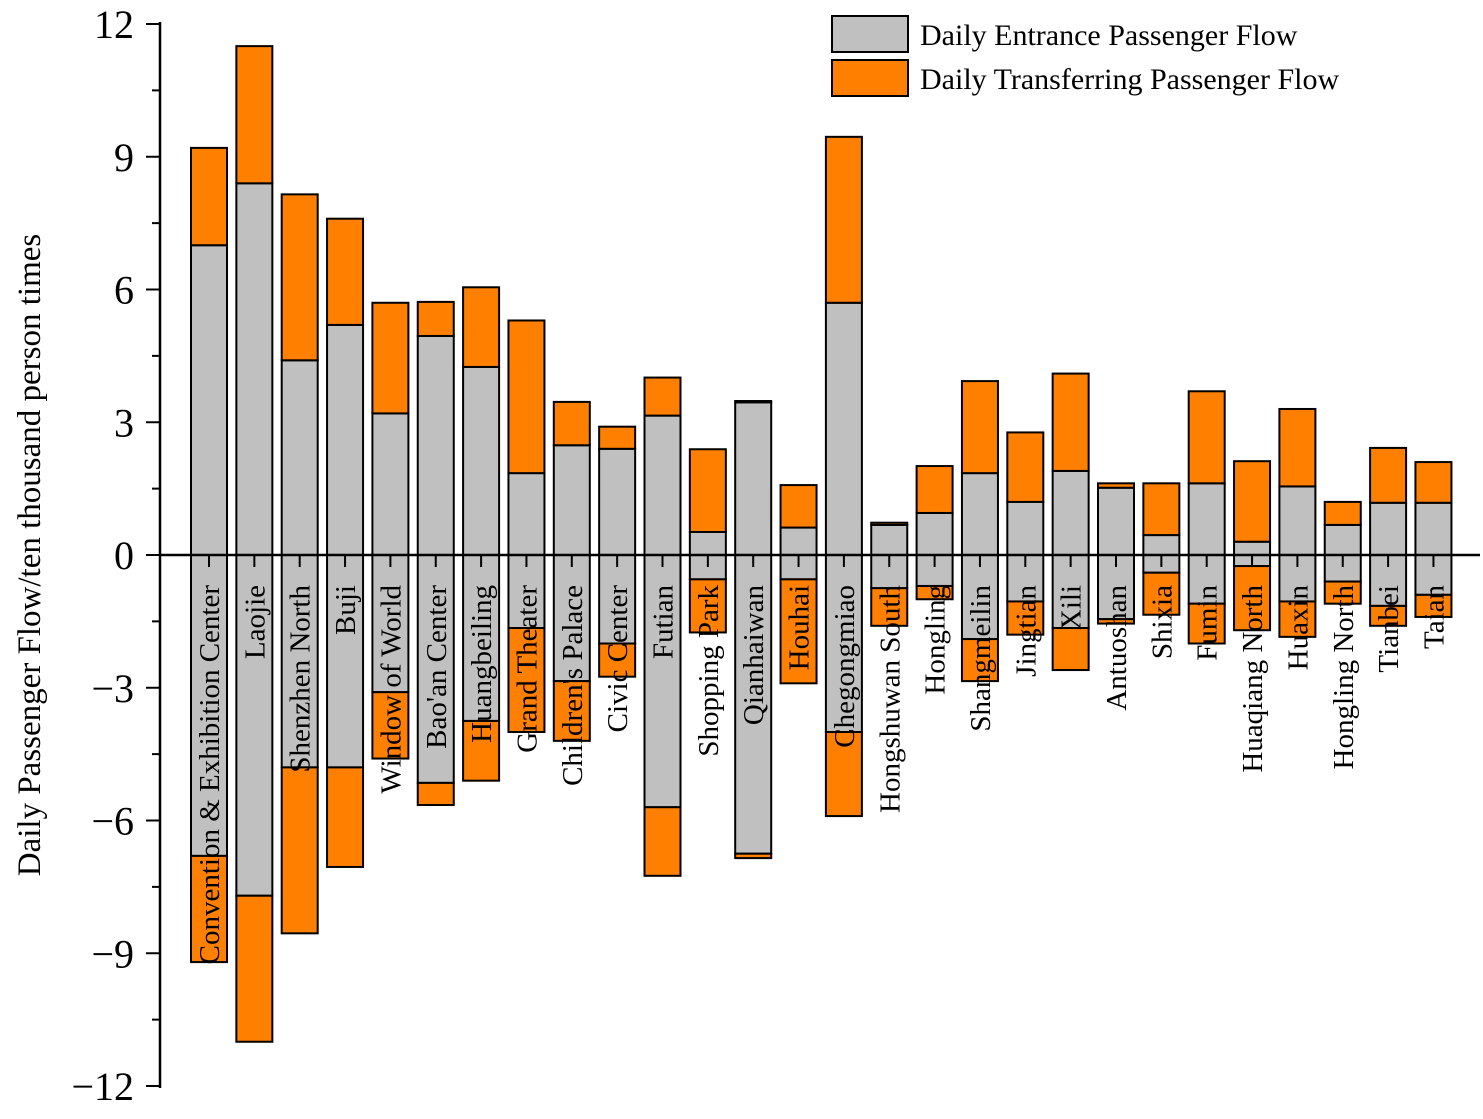 The height and width of the screenshot is (1119, 1483). I want to click on category-label: Buji, so click(346, 610).